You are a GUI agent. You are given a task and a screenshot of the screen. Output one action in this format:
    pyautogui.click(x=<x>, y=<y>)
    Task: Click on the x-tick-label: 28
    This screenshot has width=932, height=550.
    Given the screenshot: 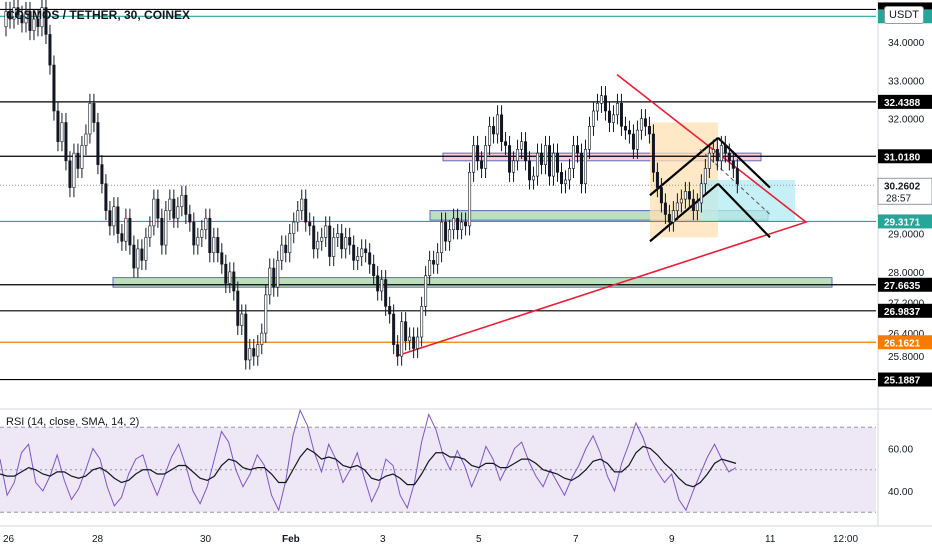 What is the action you would take?
    pyautogui.click(x=98, y=539)
    